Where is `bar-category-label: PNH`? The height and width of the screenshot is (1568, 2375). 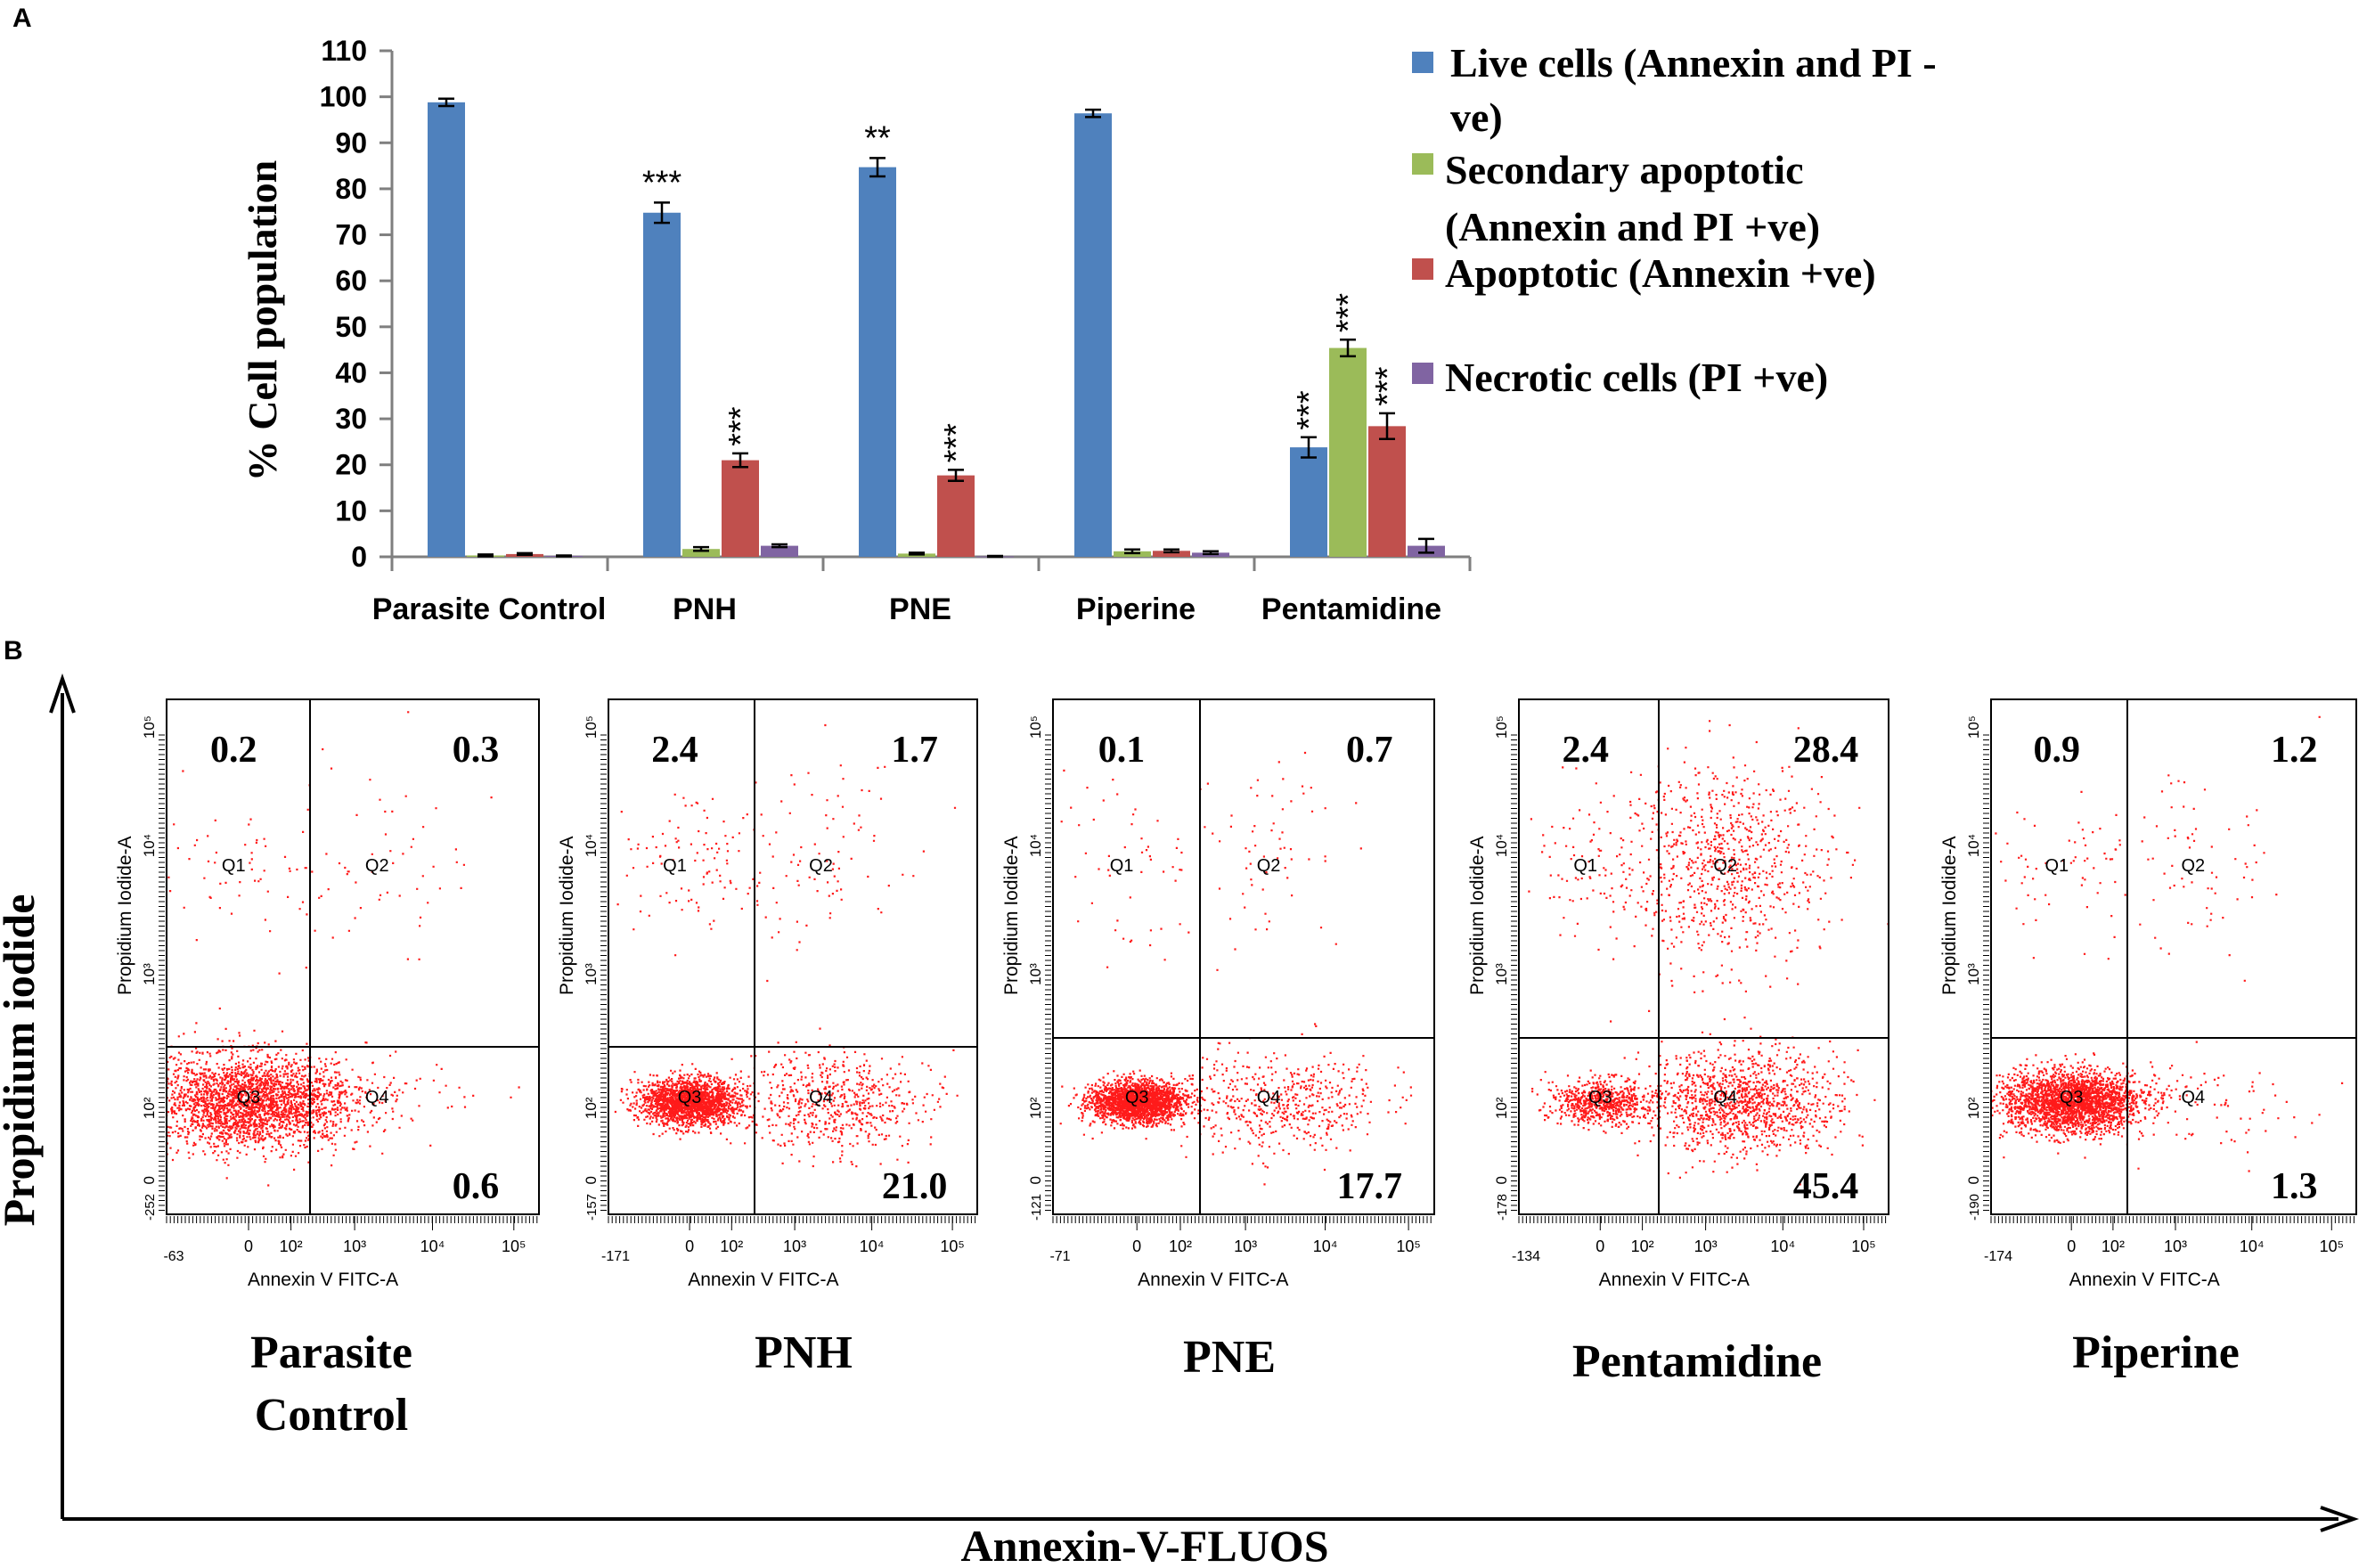 bar-category-label: PNH is located at coordinates (705, 609).